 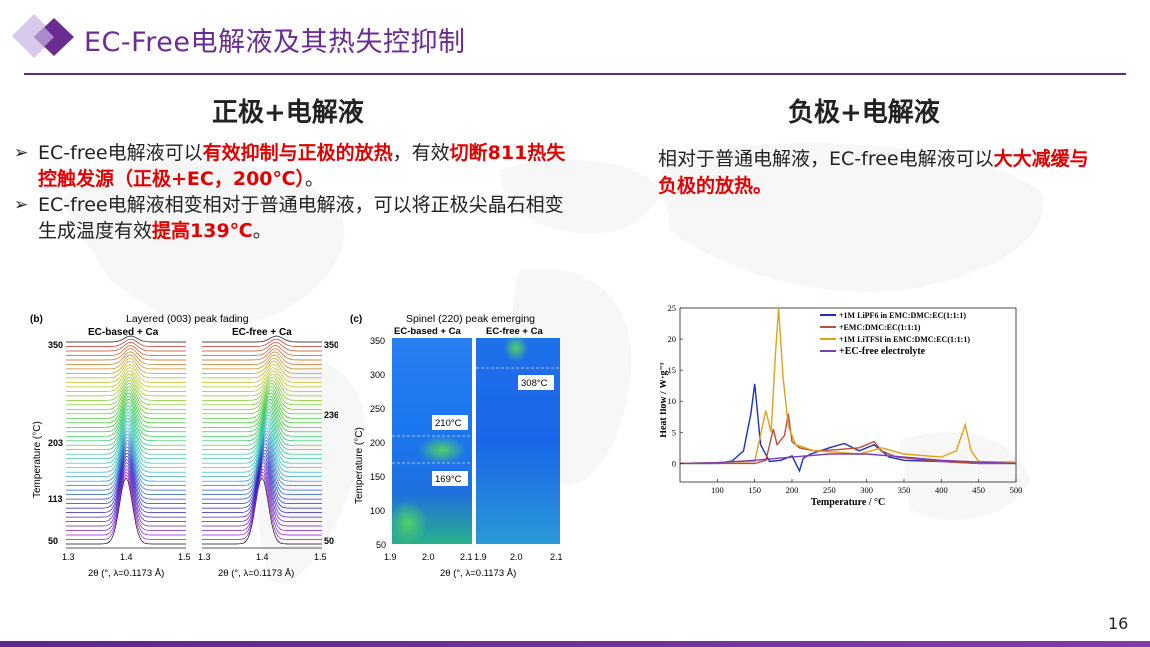 What do you see at coordinates (674, 463) in the screenshot?
I see `y-tick-label: 0` at bounding box center [674, 463].